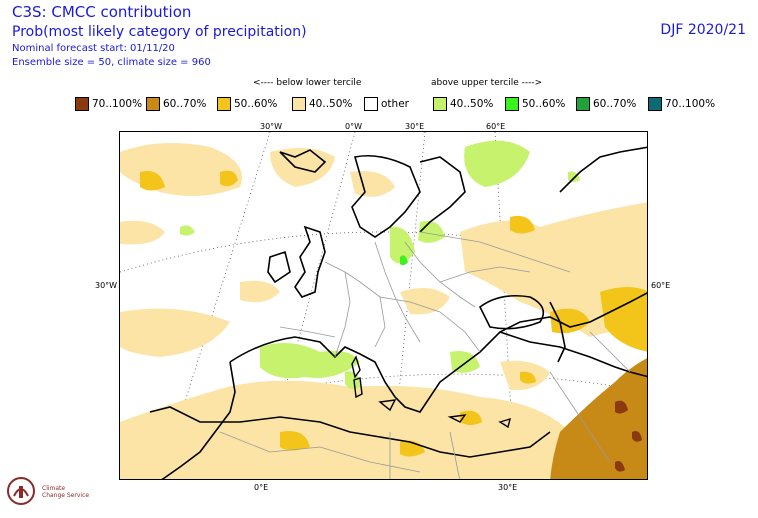 This screenshot has width=758, height=518. Describe the element at coordinates (598, 418) in the screenshot. I see `below-60-70-area` at that location.